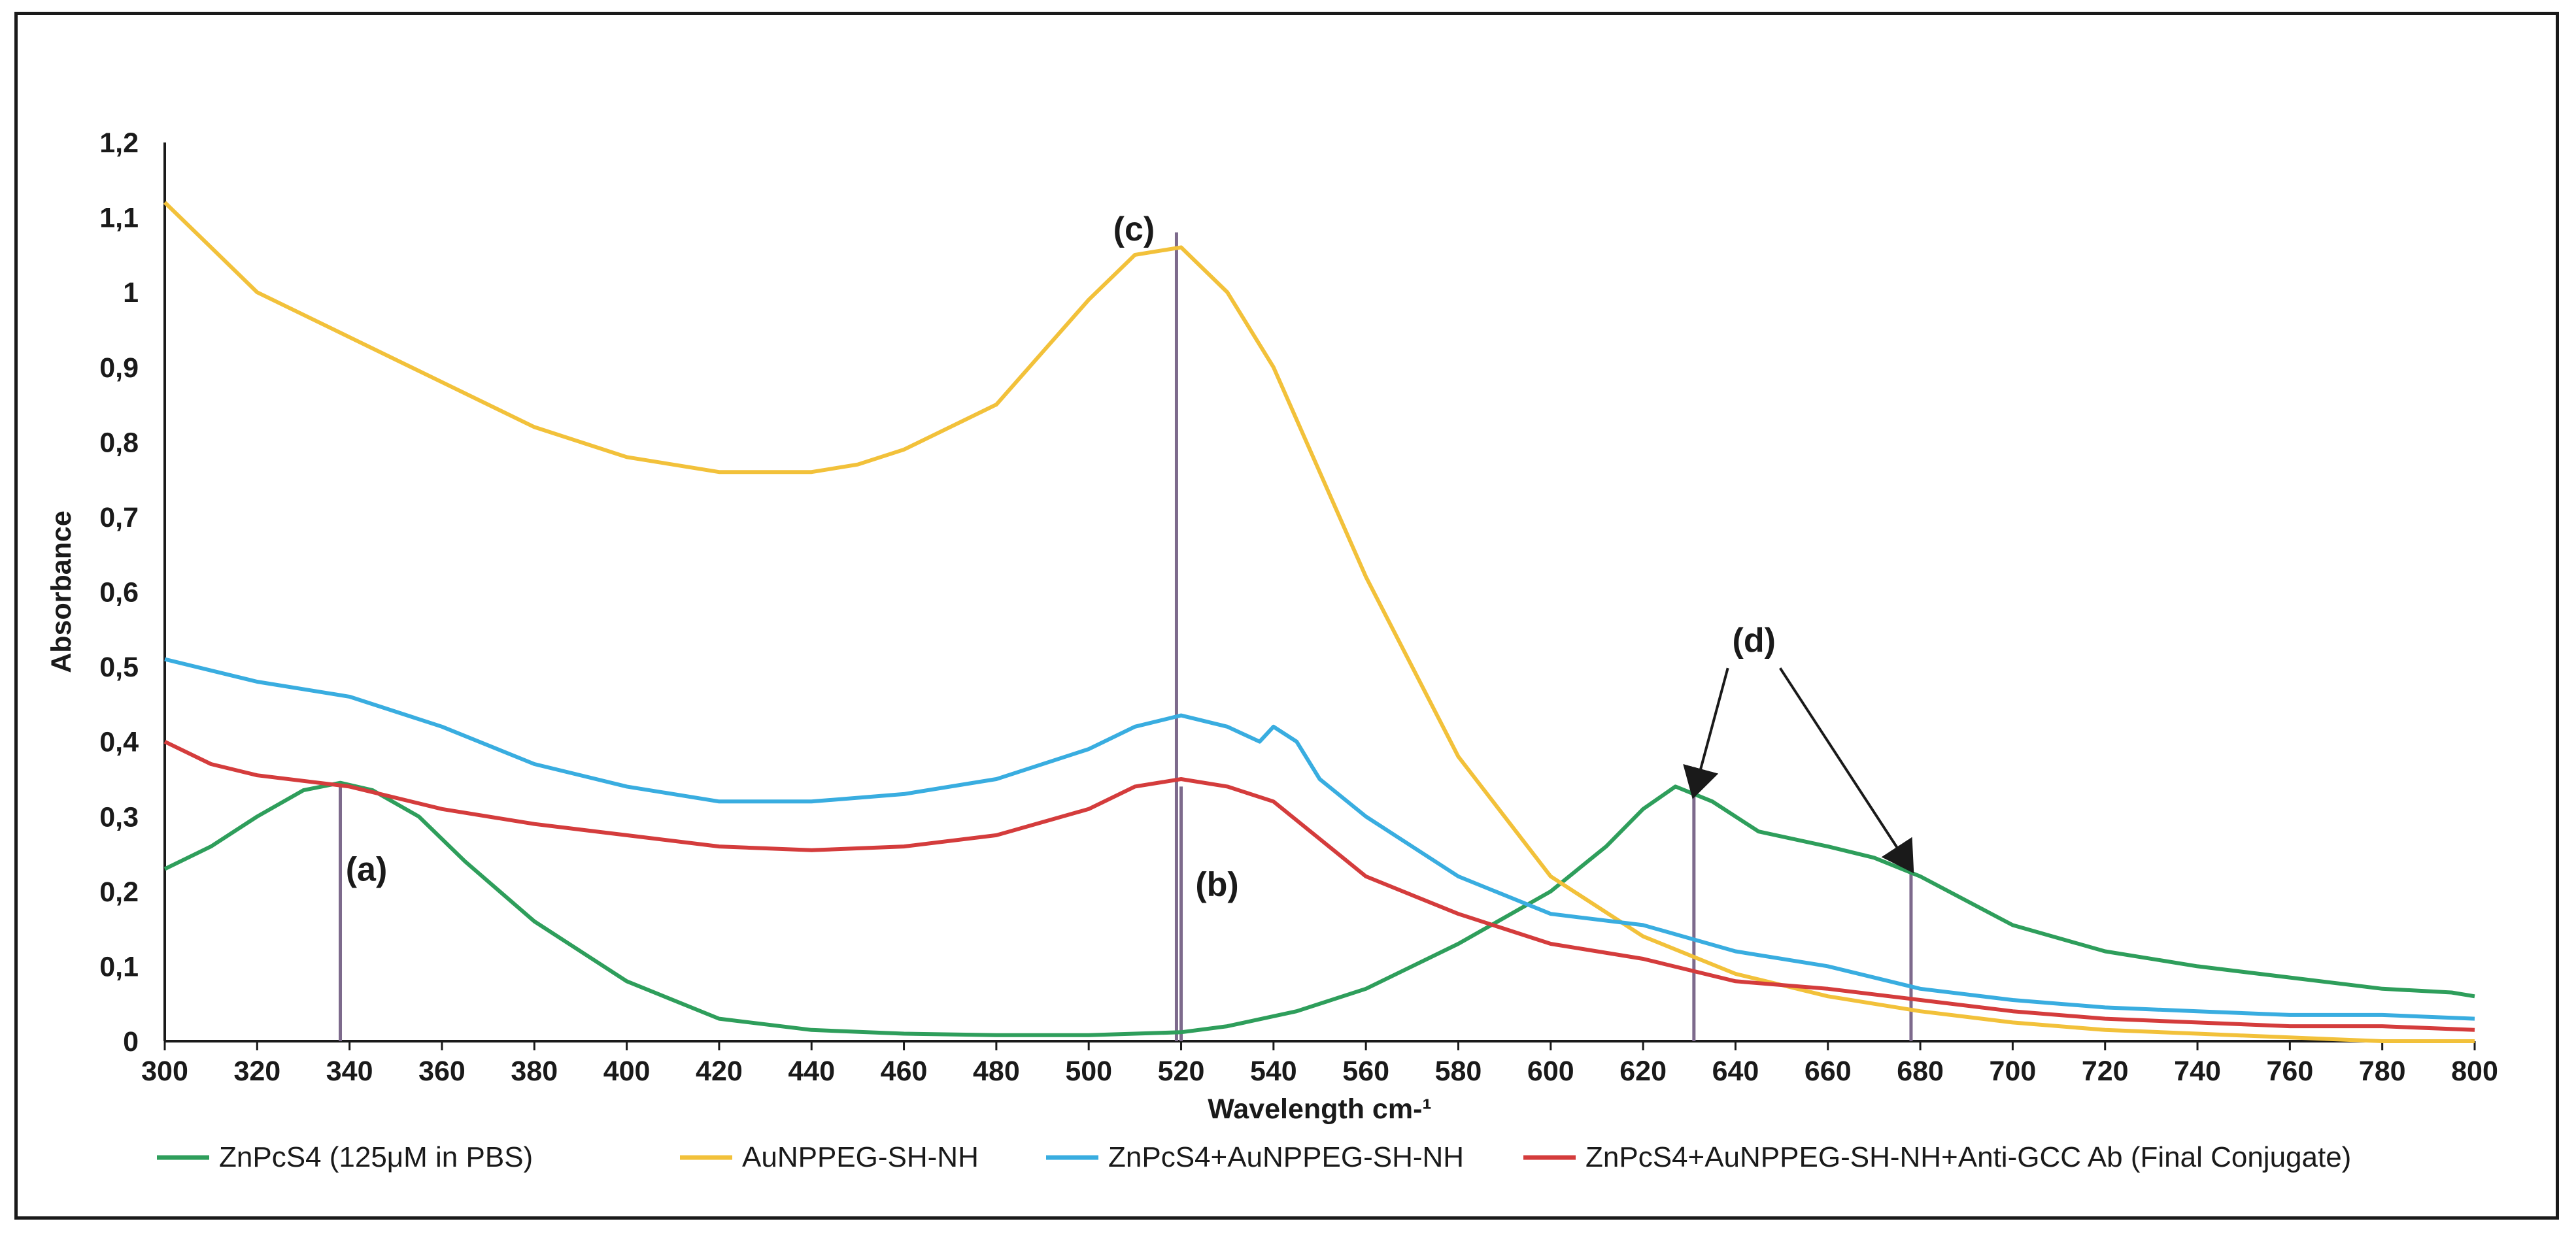 The width and height of the screenshot is (2576, 1234). What do you see at coordinates (2289, 1071) in the screenshot?
I see `x-tick-label: 760` at bounding box center [2289, 1071].